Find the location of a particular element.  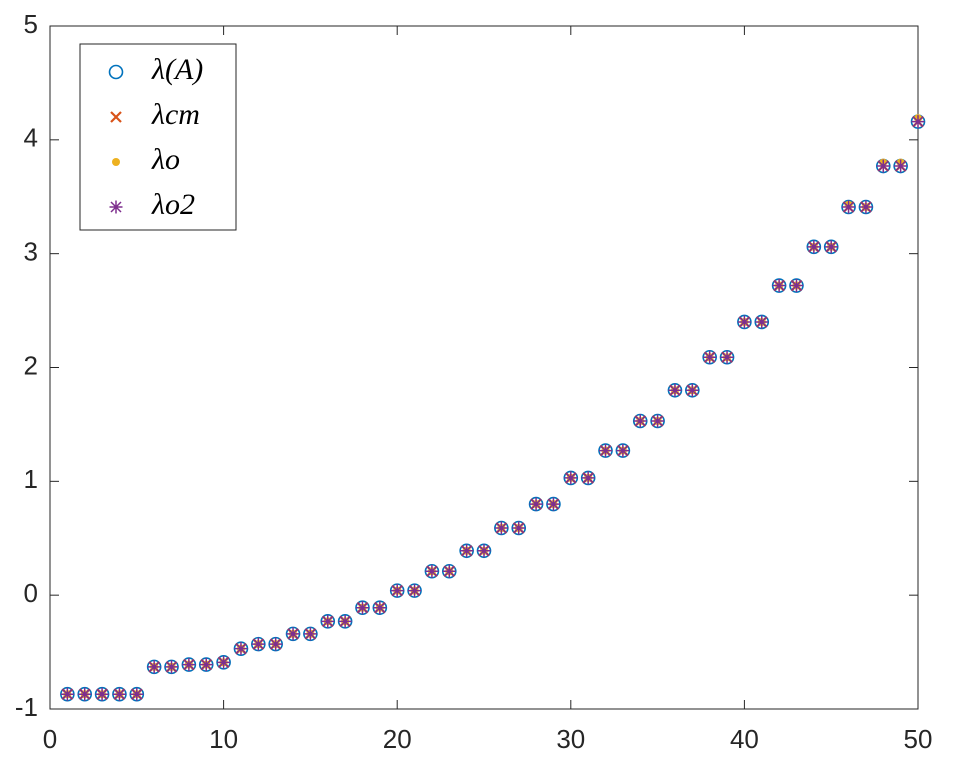

y-tick-label: 5 is located at coordinates (31, 24).